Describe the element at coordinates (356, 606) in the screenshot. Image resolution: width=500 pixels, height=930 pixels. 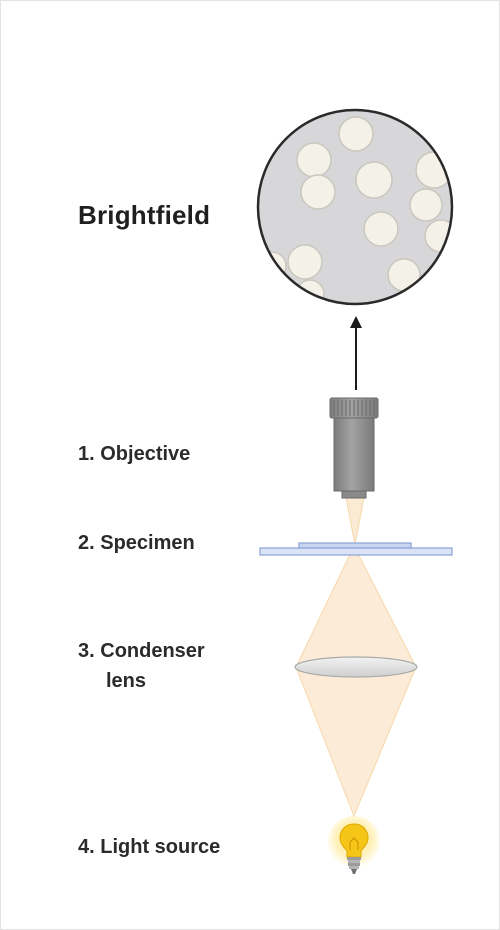
I see `light-cone-upper` at that location.